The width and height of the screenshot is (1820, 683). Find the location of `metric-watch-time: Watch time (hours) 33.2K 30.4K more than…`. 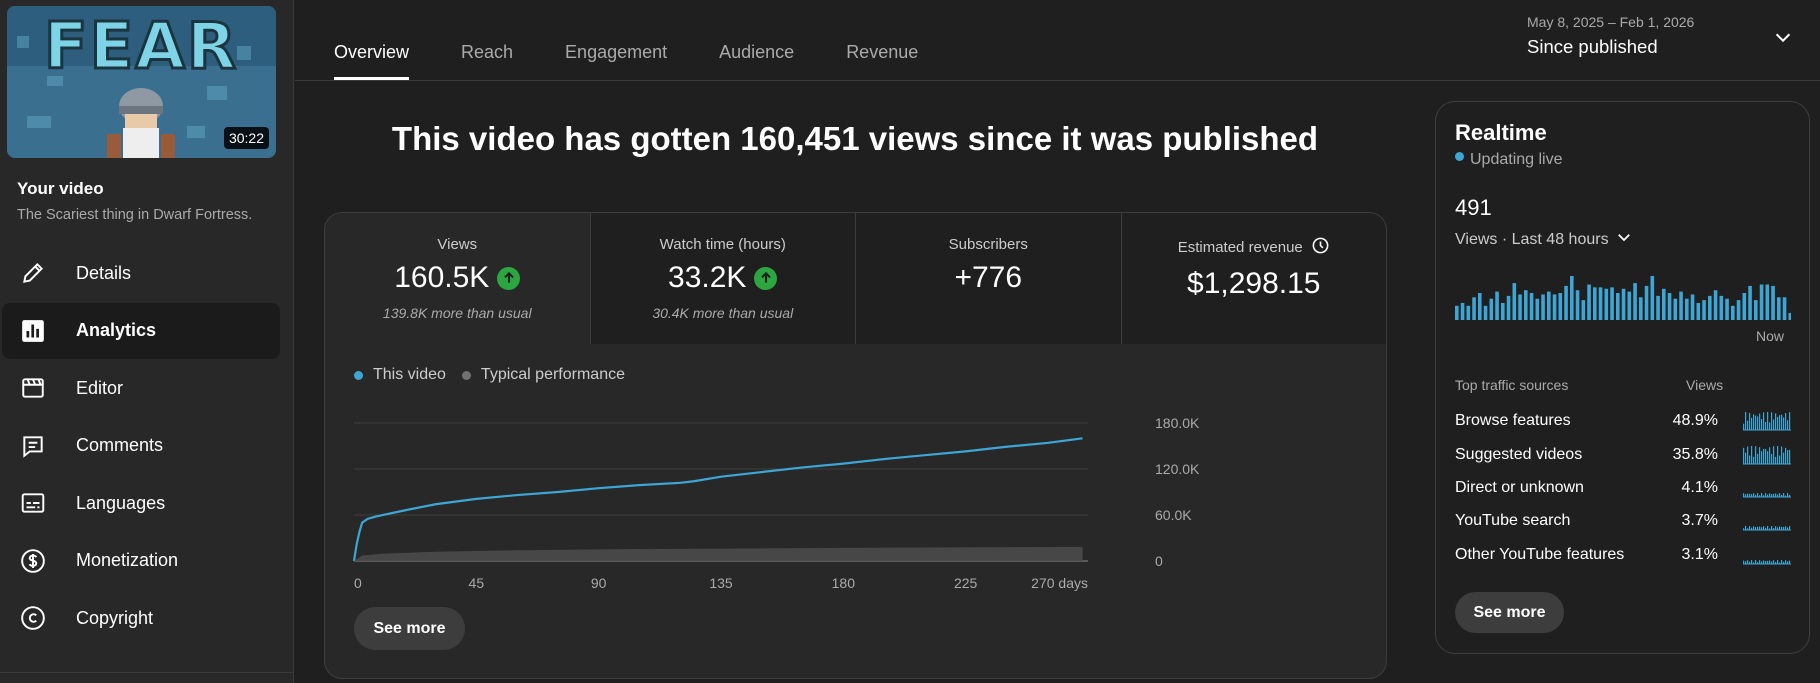

metric-watch-time: Watch time (hours) 33.2K 30.4K more than… is located at coordinates (723, 278).